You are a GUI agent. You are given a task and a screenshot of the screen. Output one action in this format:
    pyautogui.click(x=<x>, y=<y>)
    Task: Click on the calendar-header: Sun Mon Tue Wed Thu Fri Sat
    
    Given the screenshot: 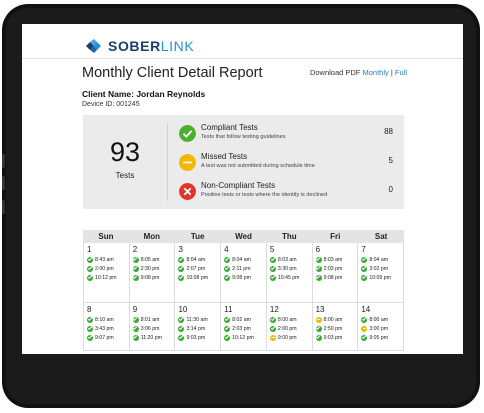 What is the action you would take?
    pyautogui.click(x=243, y=236)
    